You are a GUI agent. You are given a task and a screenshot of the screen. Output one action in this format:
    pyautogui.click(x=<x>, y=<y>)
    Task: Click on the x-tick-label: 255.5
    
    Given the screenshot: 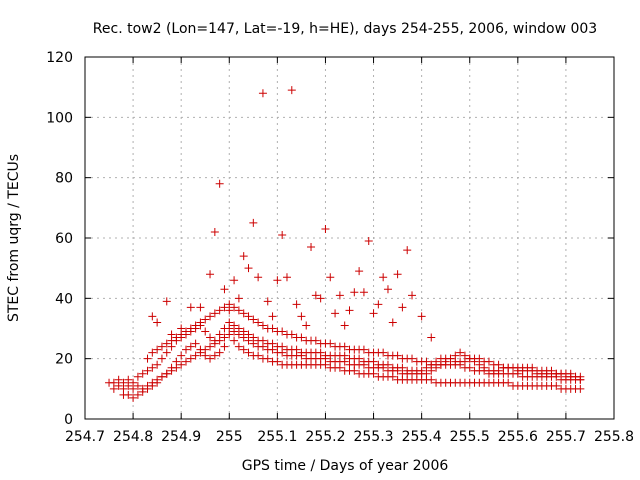 What is the action you would take?
    pyautogui.click(x=470, y=437)
    